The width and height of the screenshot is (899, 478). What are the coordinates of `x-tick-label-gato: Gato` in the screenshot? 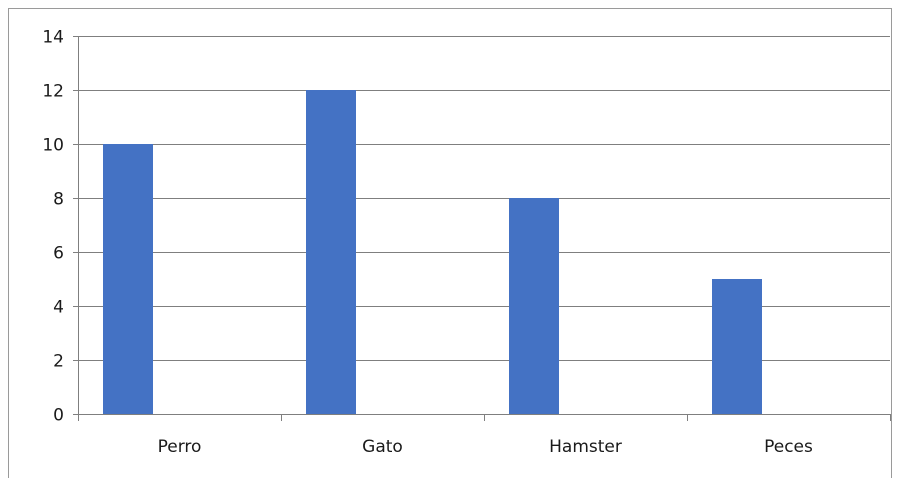 It's located at (382, 447).